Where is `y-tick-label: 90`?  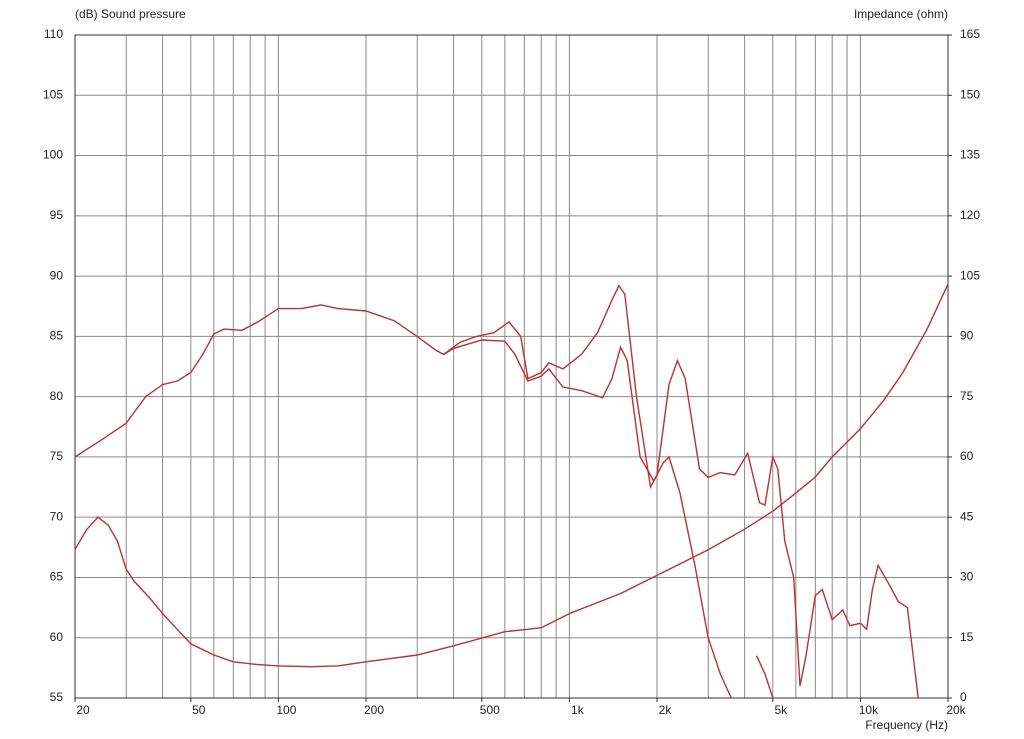 y-tick-label: 90 is located at coordinates (57, 275).